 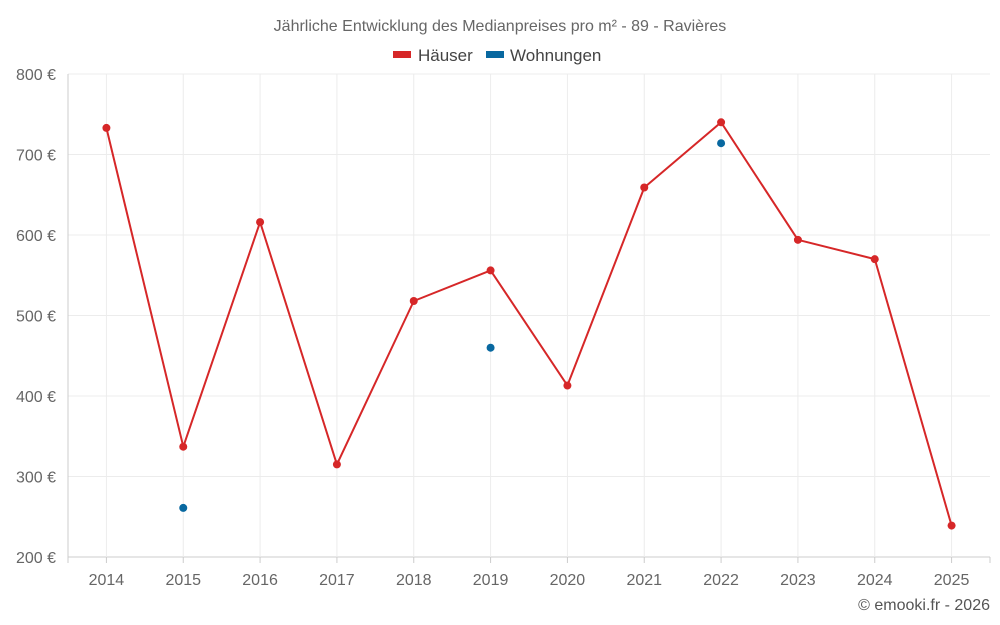 I want to click on credit-text: © emooki.fr - 2026, so click(x=924, y=605).